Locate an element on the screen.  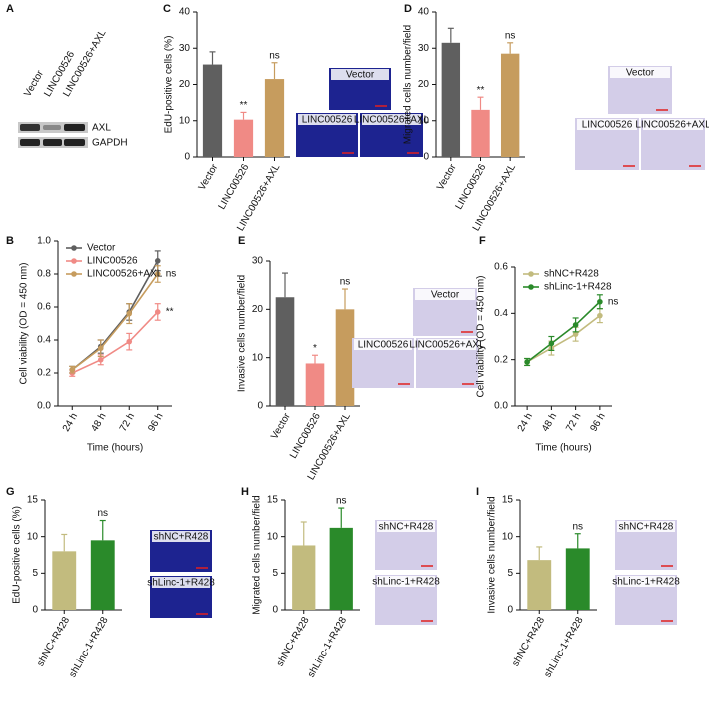
panel-letter: H is located at coordinates (245, 492).